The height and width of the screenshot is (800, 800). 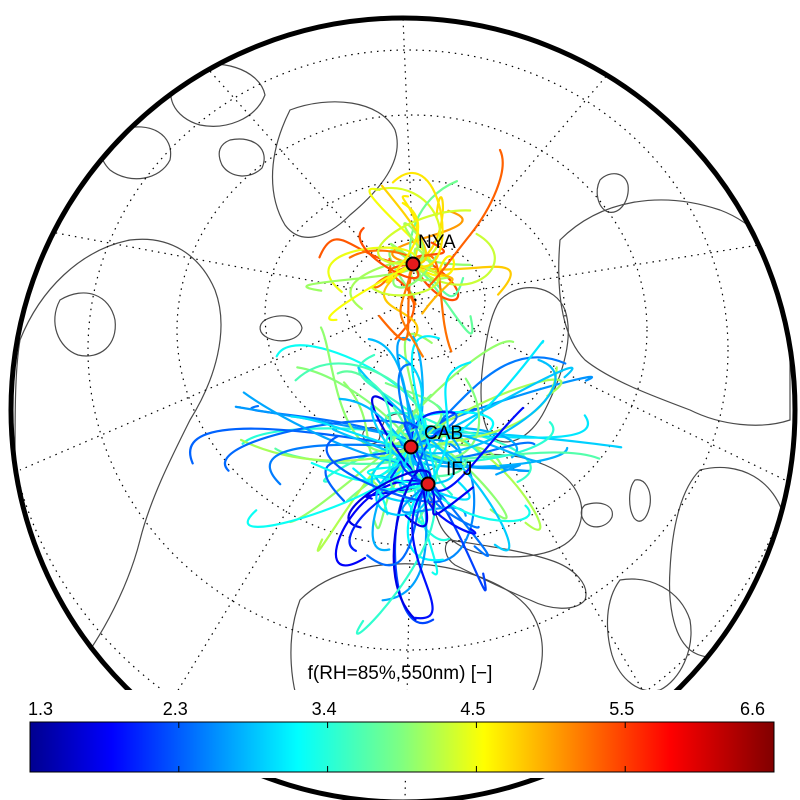 What do you see at coordinates (443, 433) in the screenshot?
I see `station-label: CAB` at bounding box center [443, 433].